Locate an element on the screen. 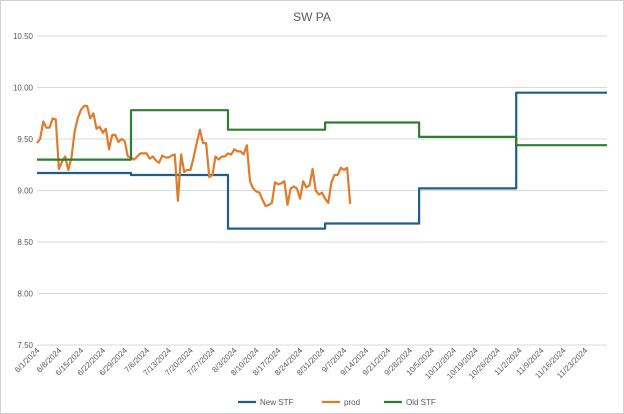 Image resolution: width=624 pixels, height=414 pixels. legend-label: New STF is located at coordinates (276, 402).